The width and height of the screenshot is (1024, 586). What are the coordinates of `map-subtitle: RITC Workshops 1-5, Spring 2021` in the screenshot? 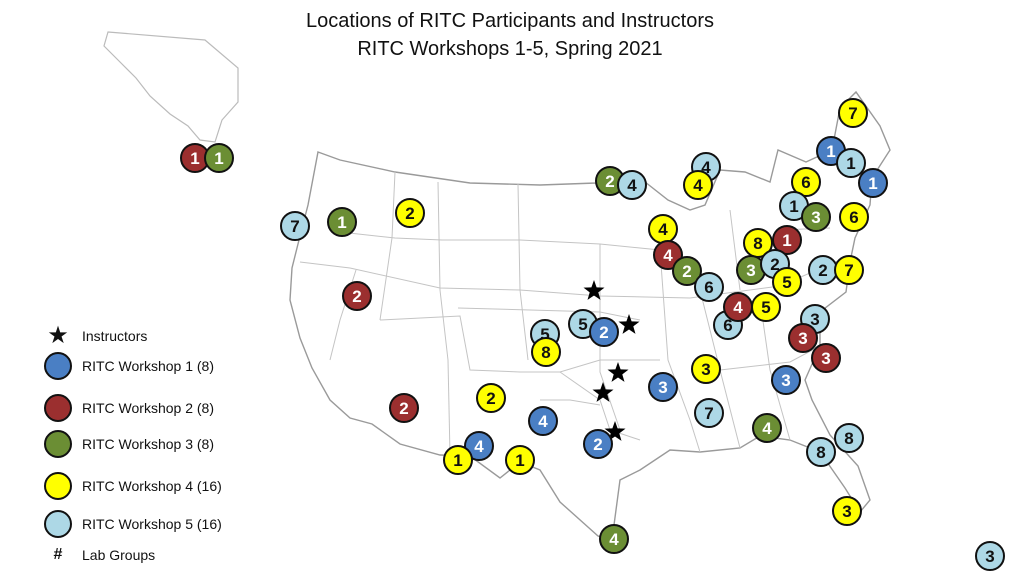 It's located at (510, 49).